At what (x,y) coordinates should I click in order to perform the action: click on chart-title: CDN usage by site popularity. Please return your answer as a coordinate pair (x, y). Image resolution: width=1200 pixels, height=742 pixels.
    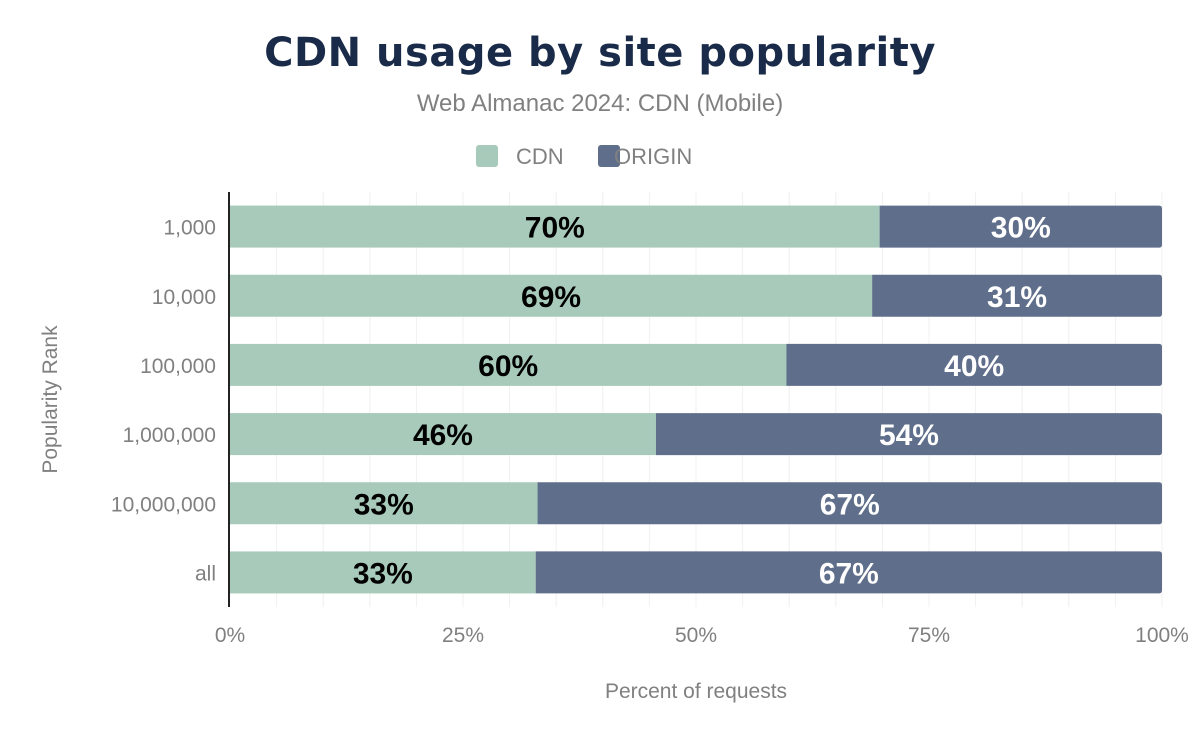
    Looking at the image, I should click on (600, 53).